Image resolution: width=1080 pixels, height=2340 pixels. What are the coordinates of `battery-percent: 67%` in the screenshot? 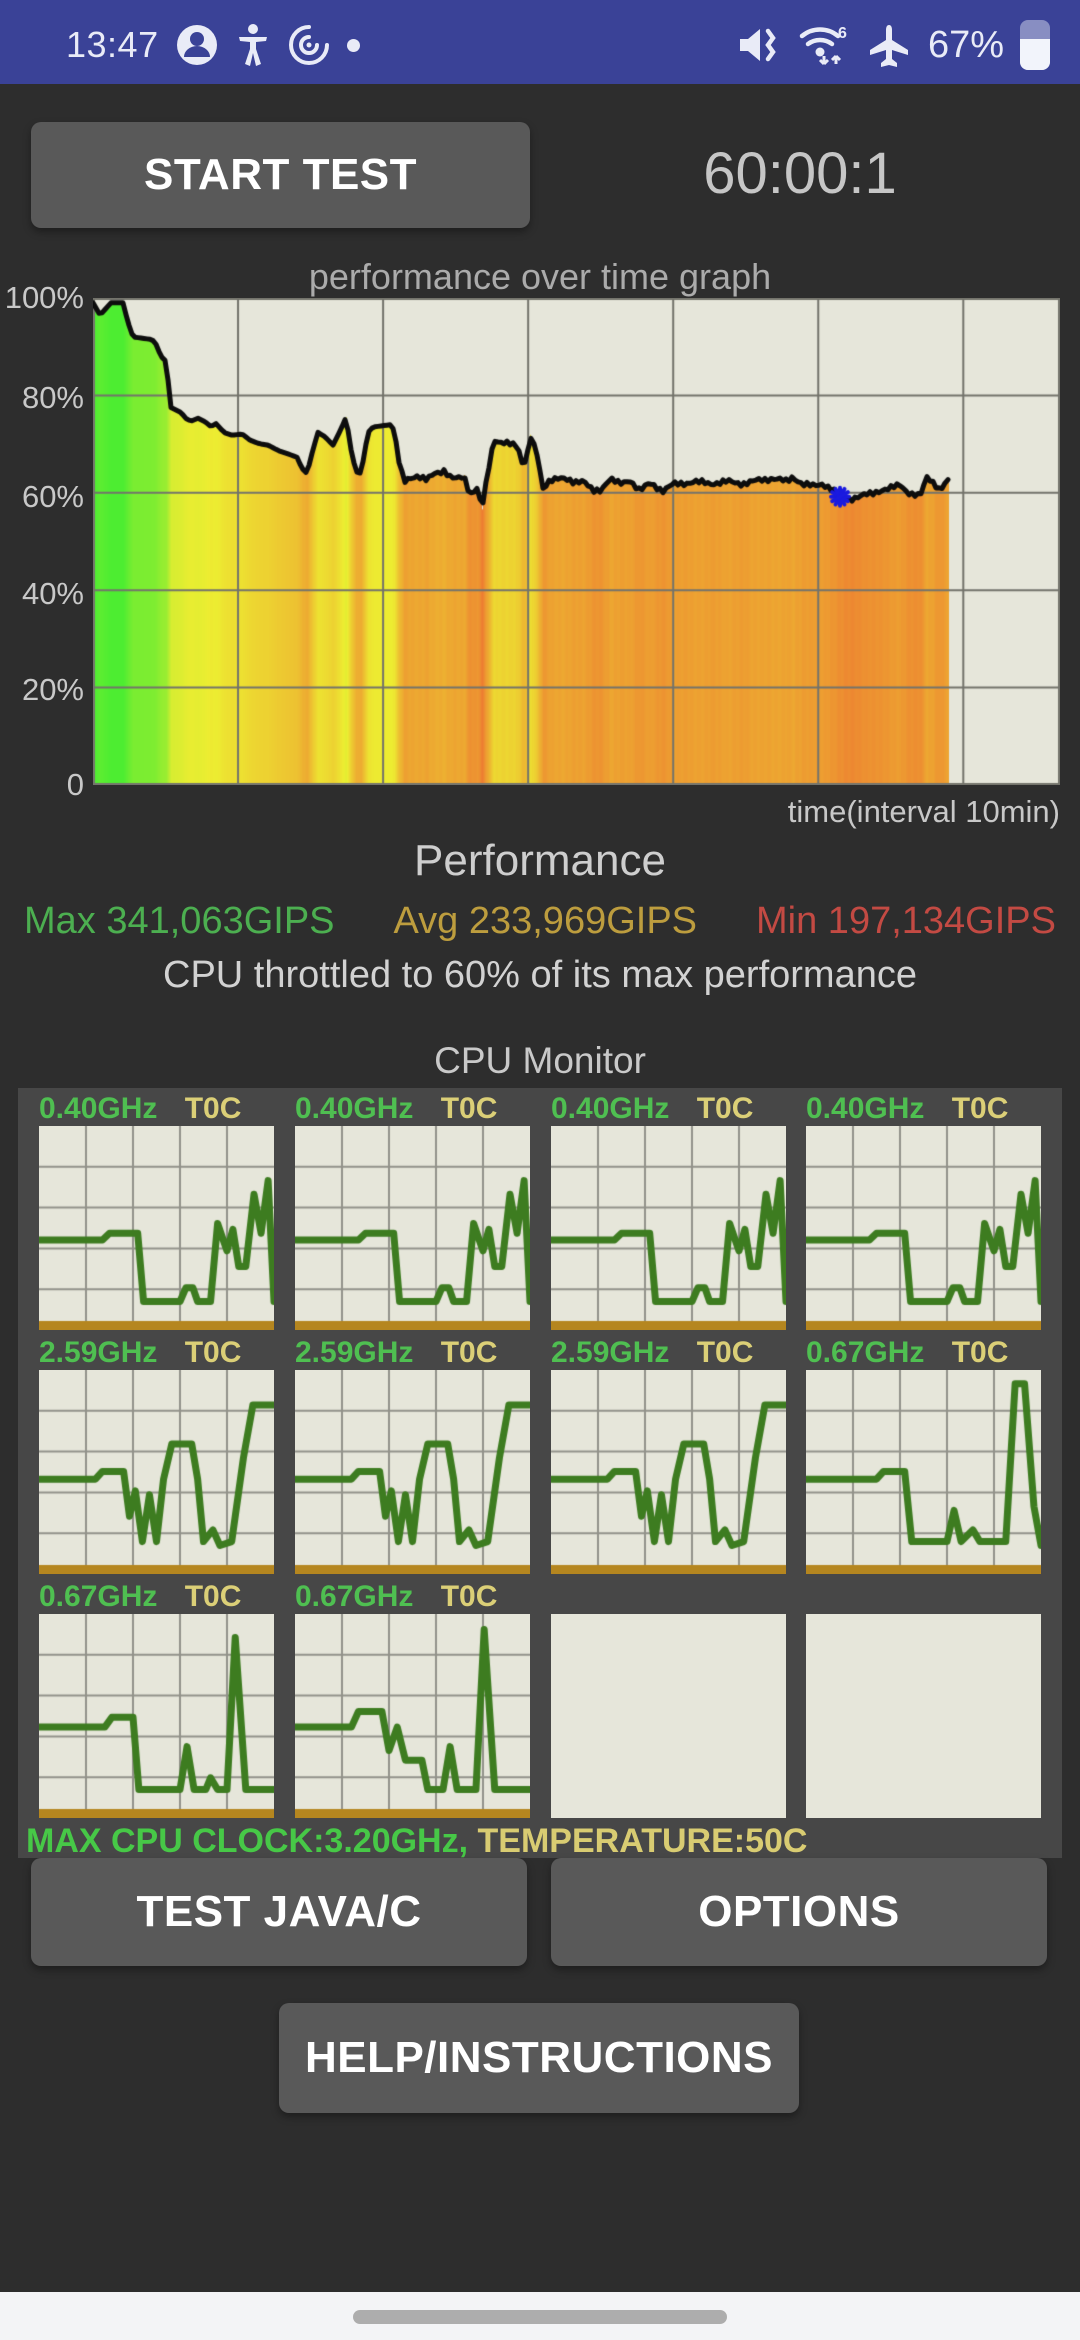 It's located at (965, 44).